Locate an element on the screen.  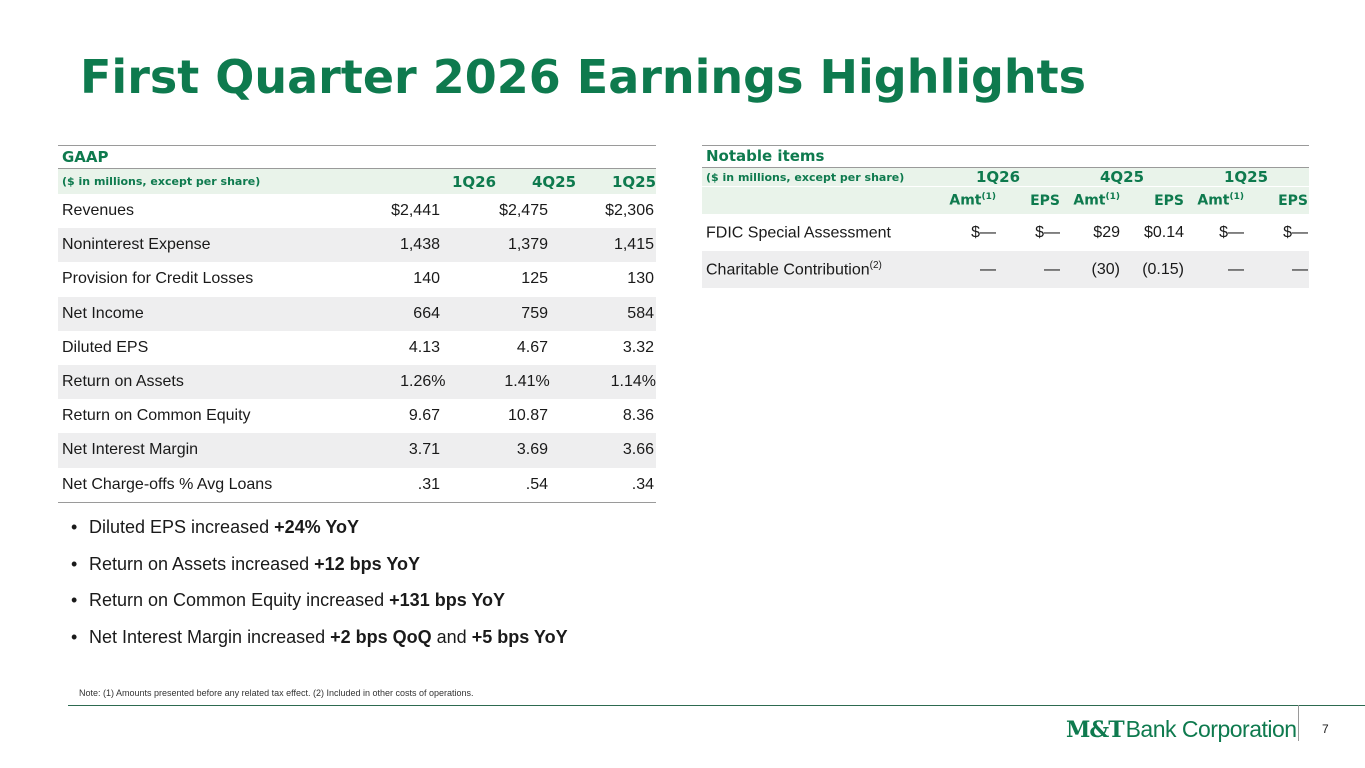
table-row: Net Charge-offs % Avg Loans .31 .54 .34 is located at coordinates (357, 485).